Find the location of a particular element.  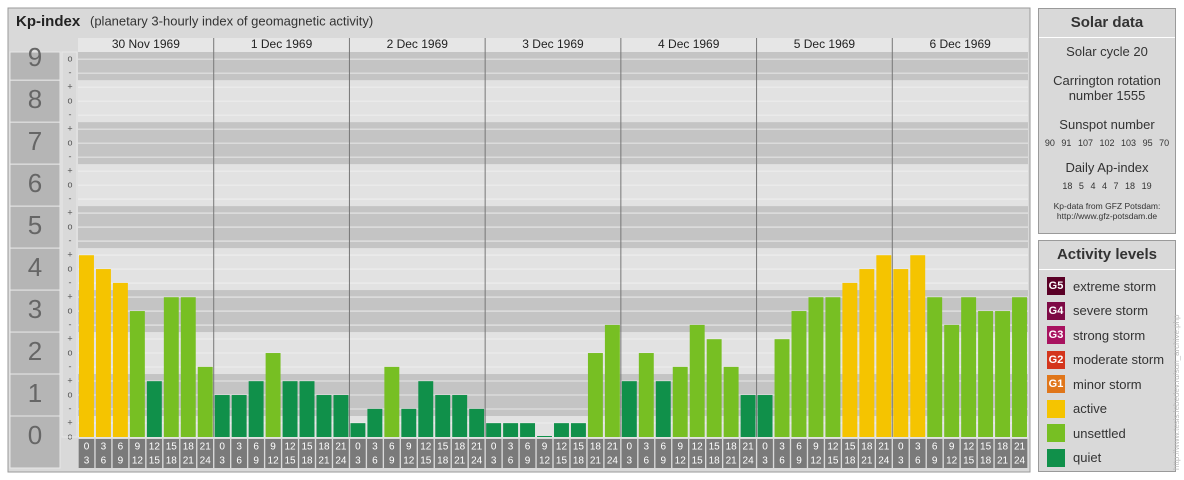

level-swatch: G5 is located at coordinates (1056, 286).